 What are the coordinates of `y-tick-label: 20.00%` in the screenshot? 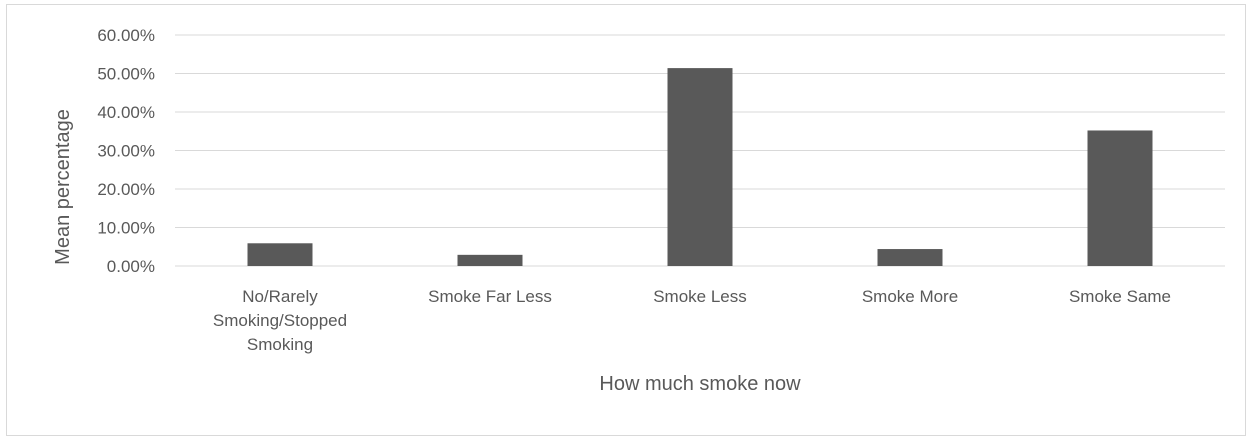 It's located at (126, 189).